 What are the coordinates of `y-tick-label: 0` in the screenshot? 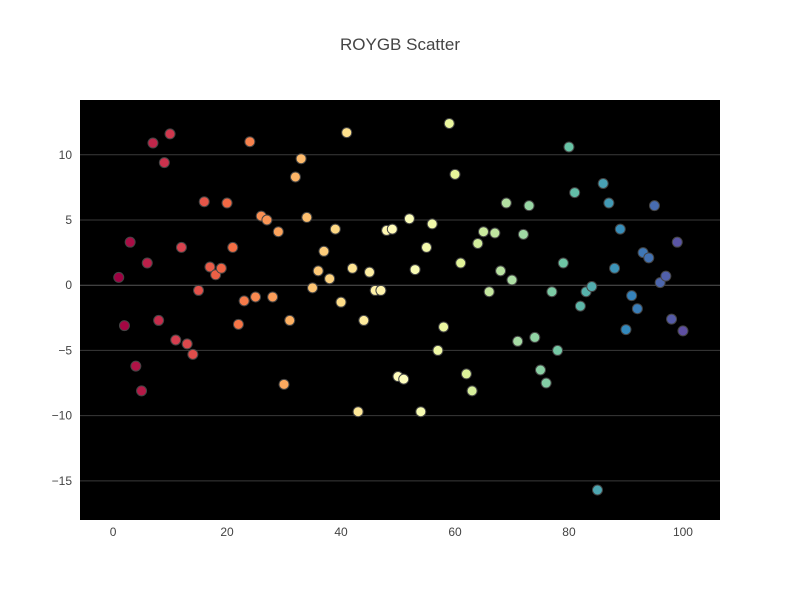 It's located at (68, 285).